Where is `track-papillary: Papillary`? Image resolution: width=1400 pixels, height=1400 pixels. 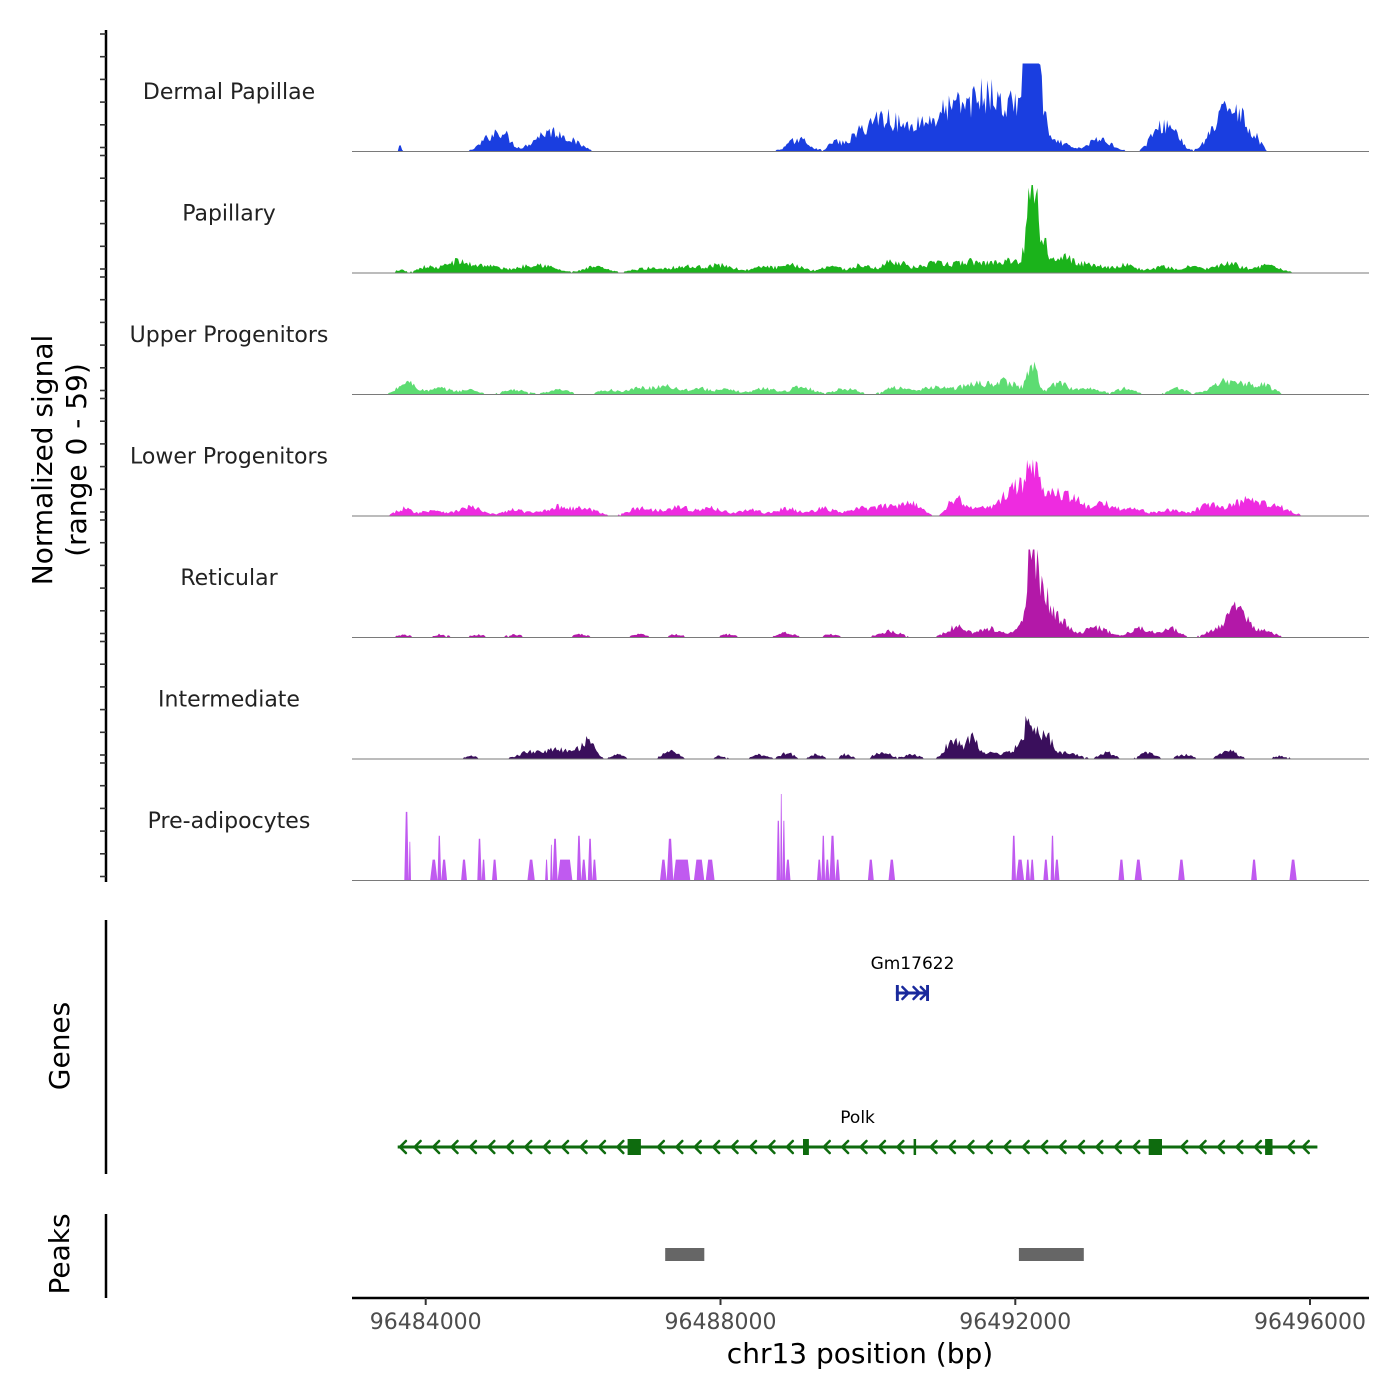
track-papillary: Papillary is located at coordinates (775, 229).